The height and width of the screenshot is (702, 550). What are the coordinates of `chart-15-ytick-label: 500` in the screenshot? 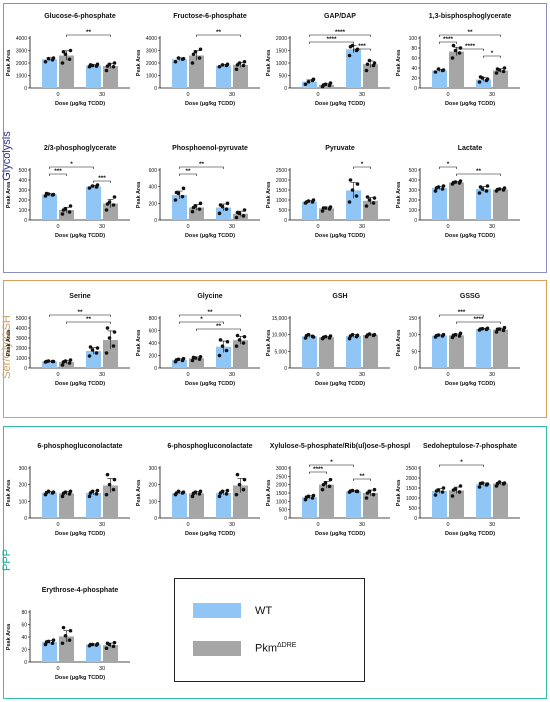 It's located at (283, 511).